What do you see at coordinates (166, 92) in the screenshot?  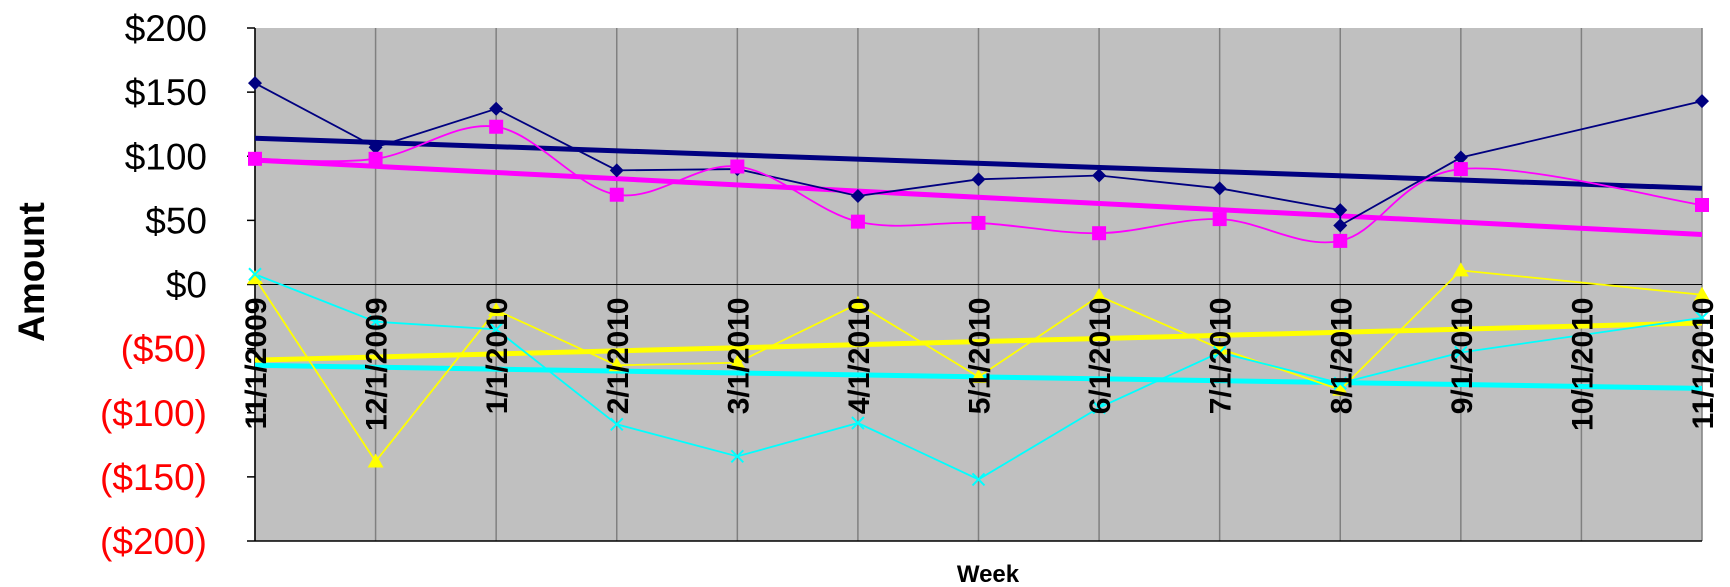 I see `y-tick-label: $150` at bounding box center [166, 92].